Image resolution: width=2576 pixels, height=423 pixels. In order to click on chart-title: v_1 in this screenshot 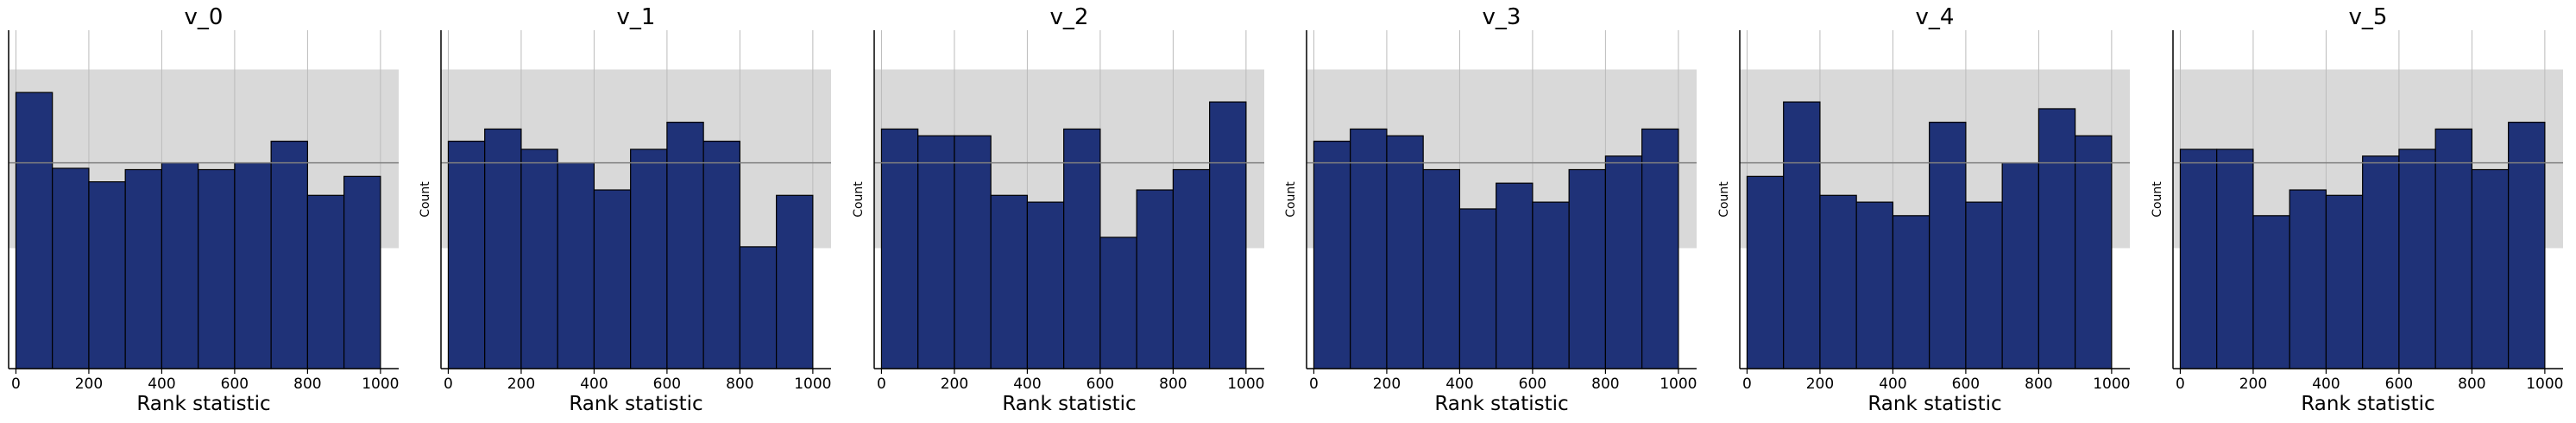, I will do `click(637, 17)`.